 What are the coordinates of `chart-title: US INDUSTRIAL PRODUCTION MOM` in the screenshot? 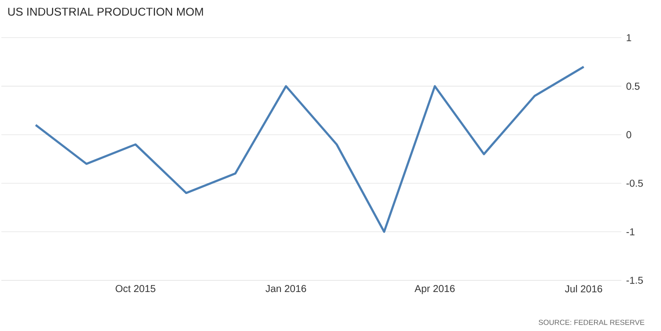 It's located at (105, 12).